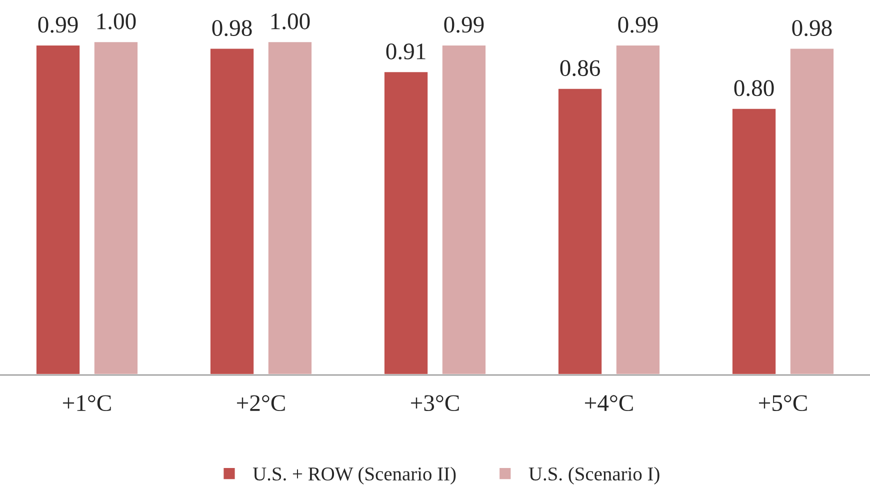 This screenshot has width=870, height=497. What do you see at coordinates (783, 403) in the screenshot?
I see `x-tick-label: +5°C` at bounding box center [783, 403].